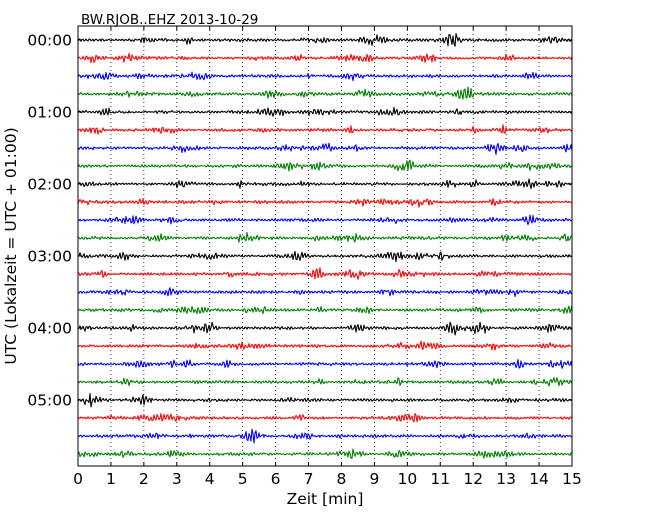  I want to click on x-tick-label: 1, so click(111, 479).